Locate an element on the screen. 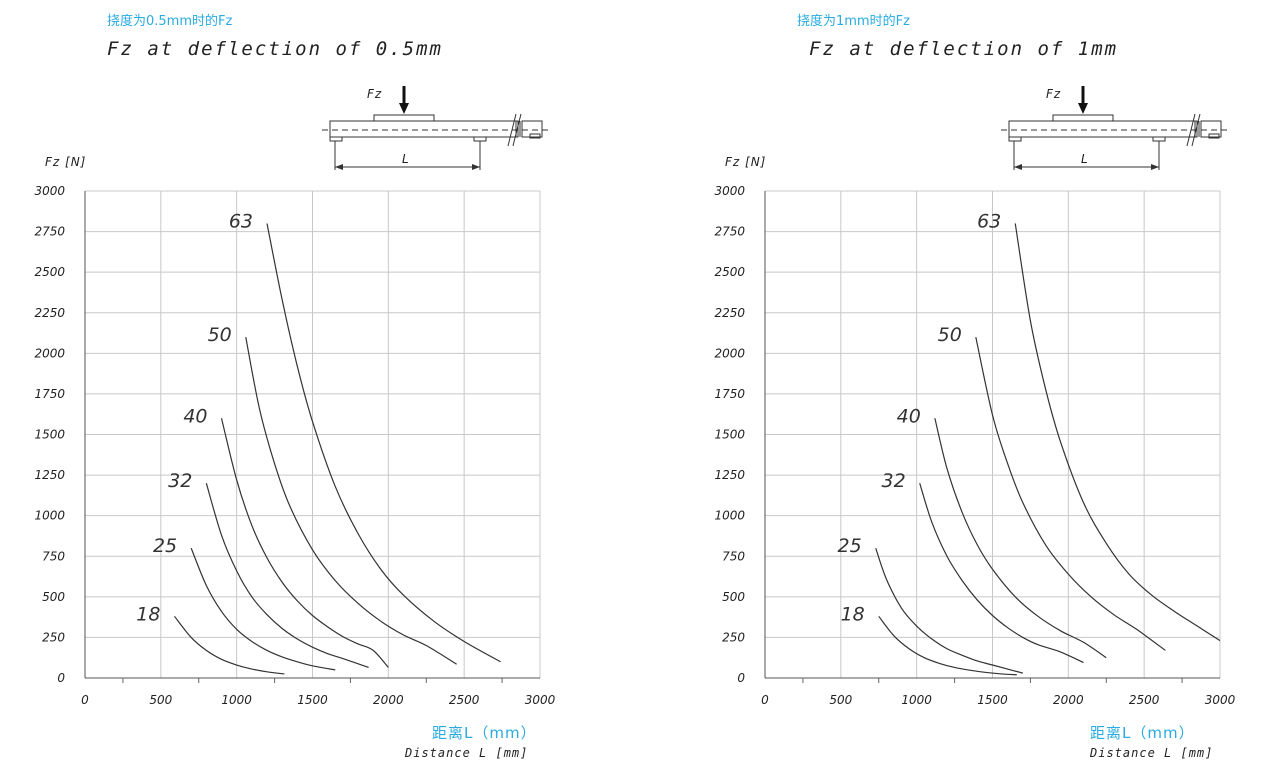 This screenshot has height=765, width=1265. chart-title-cn: 挠度为1mm时的Fz is located at coordinates (853, 21).